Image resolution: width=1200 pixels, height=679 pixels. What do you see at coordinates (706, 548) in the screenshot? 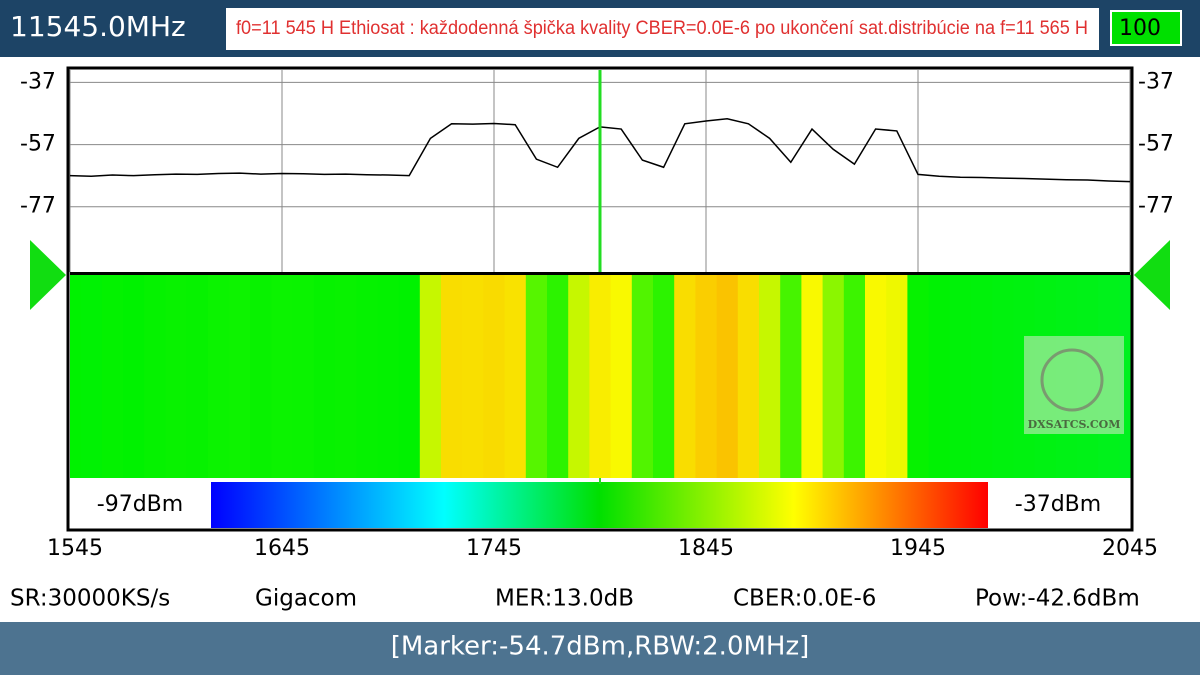
I see `x-tick-label: 1845` at bounding box center [706, 548].